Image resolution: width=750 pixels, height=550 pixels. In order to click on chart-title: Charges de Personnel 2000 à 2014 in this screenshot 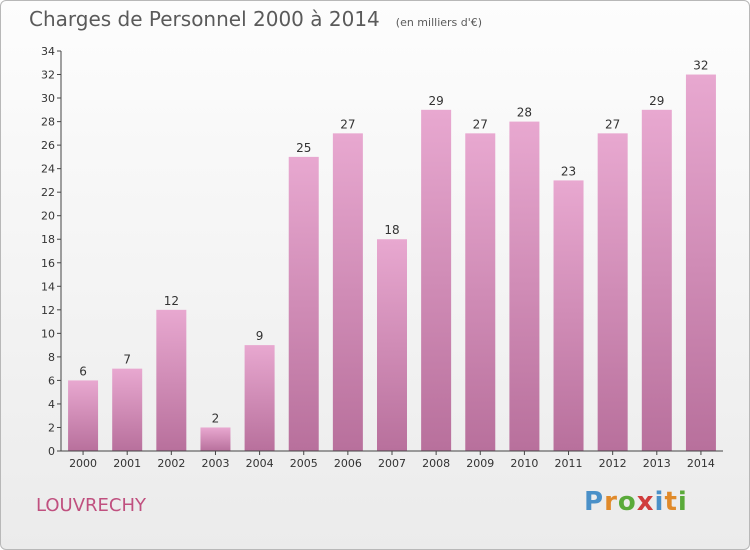, I will do `click(204, 19)`.